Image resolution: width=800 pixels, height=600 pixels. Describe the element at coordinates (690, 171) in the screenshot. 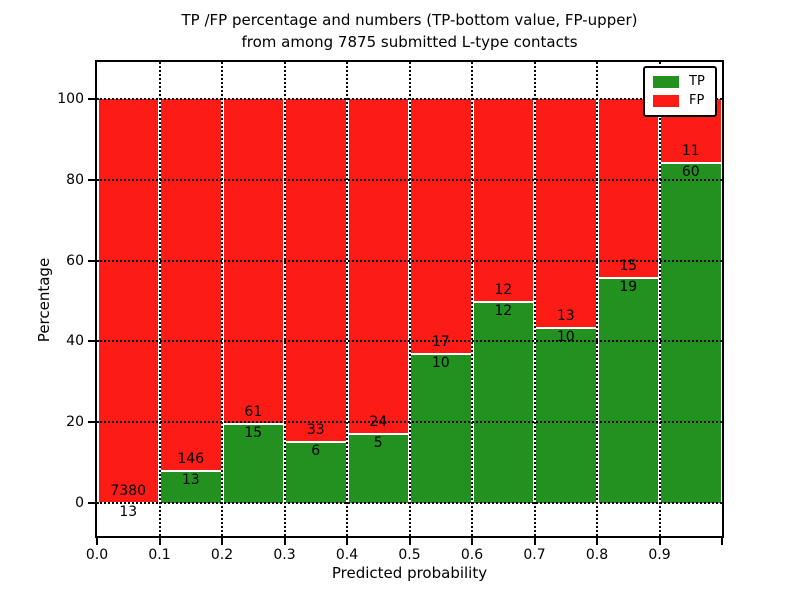

I see `tp-count-label: 60` at that location.